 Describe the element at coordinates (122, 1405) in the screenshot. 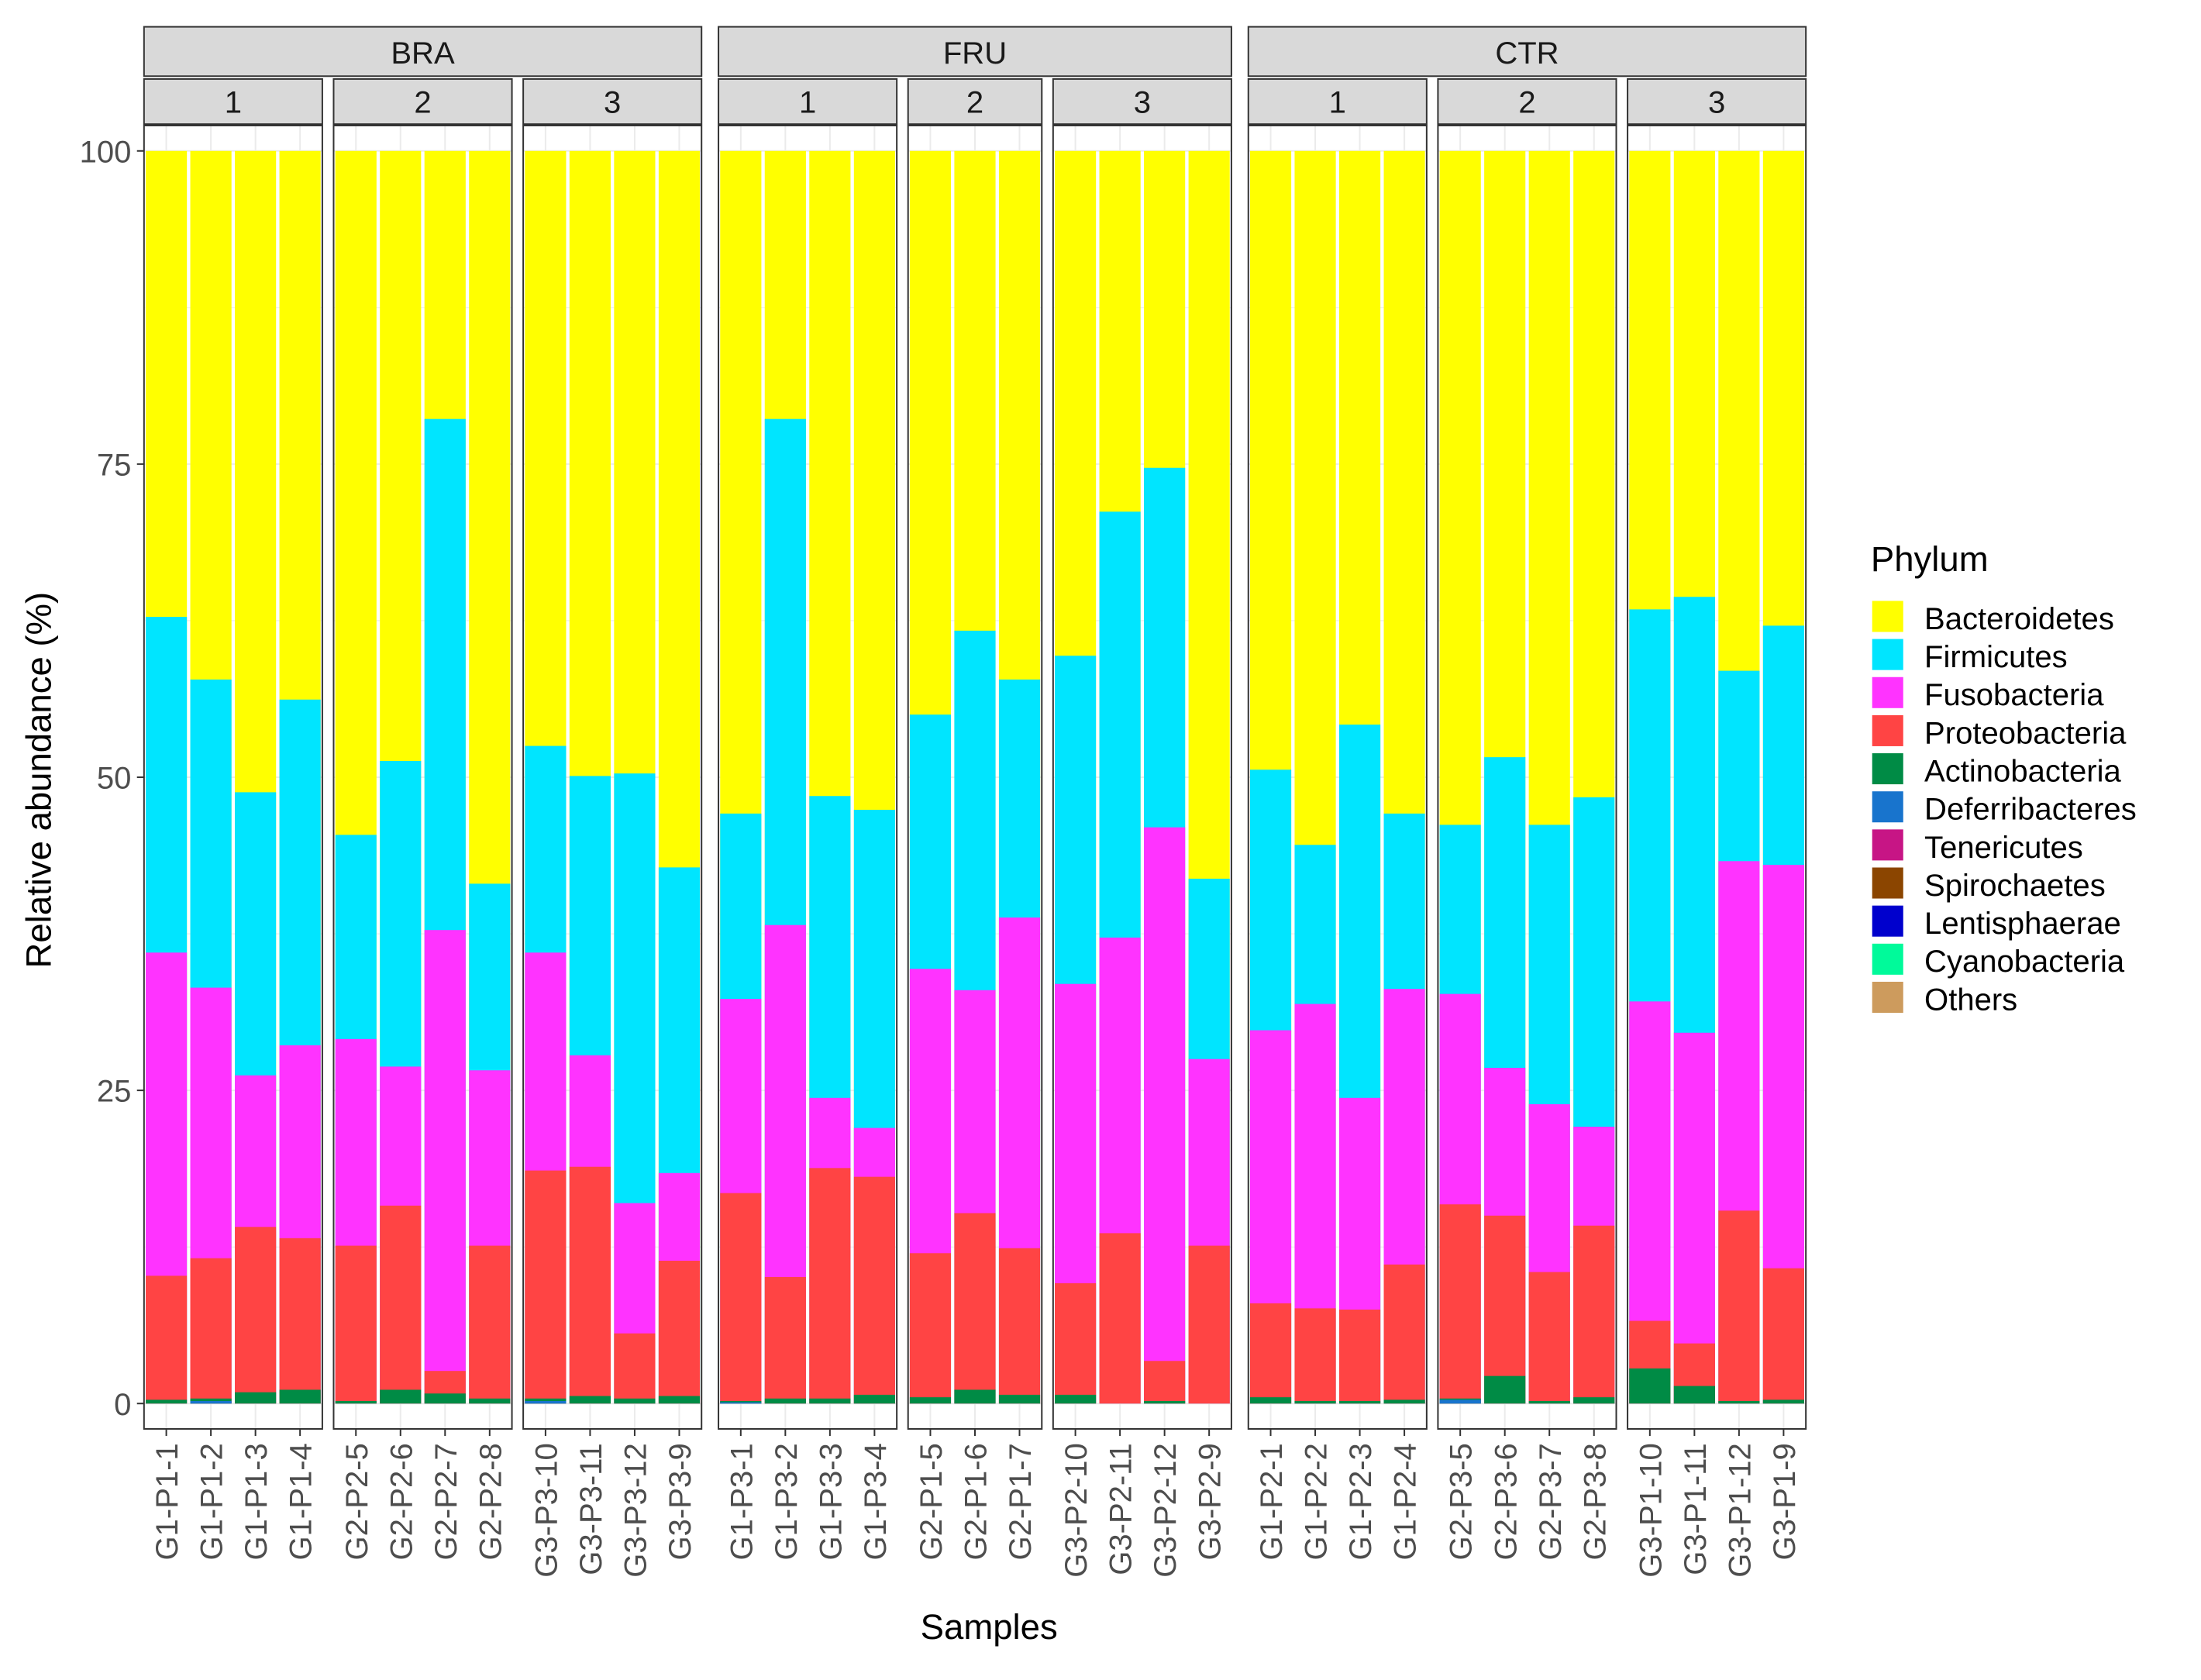

I see `y-tick-label: 0` at that location.